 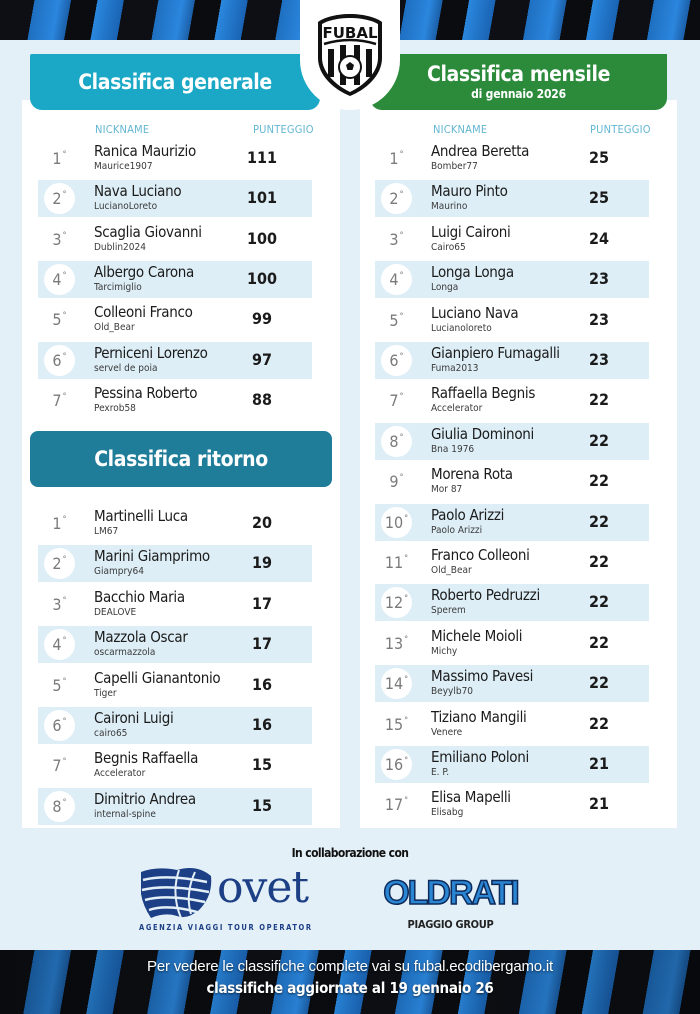 I want to click on player-name: Giulia Dominoni, so click(x=482, y=433).